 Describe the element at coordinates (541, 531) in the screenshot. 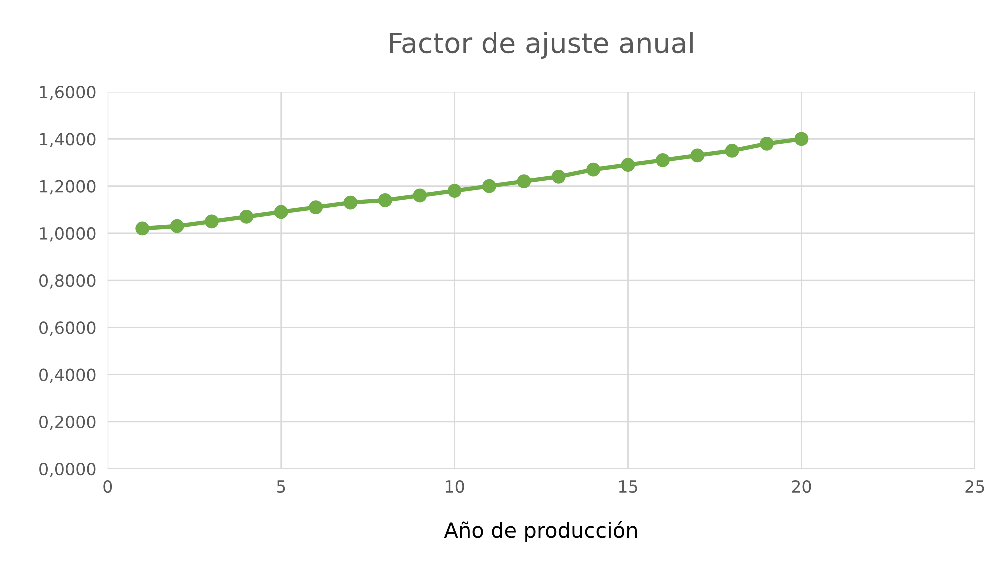

I see `x-axis-title: Año de producción` at that location.